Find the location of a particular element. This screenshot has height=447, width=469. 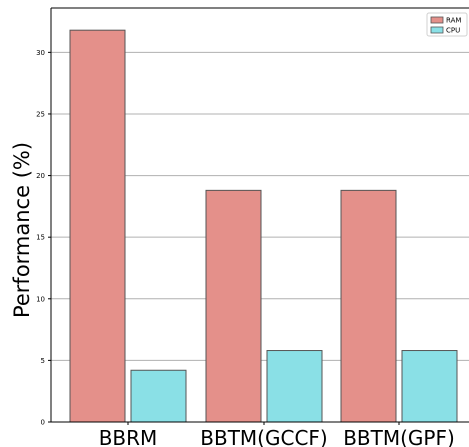

legend-swatch-ram is located at coordinates (437, 20).